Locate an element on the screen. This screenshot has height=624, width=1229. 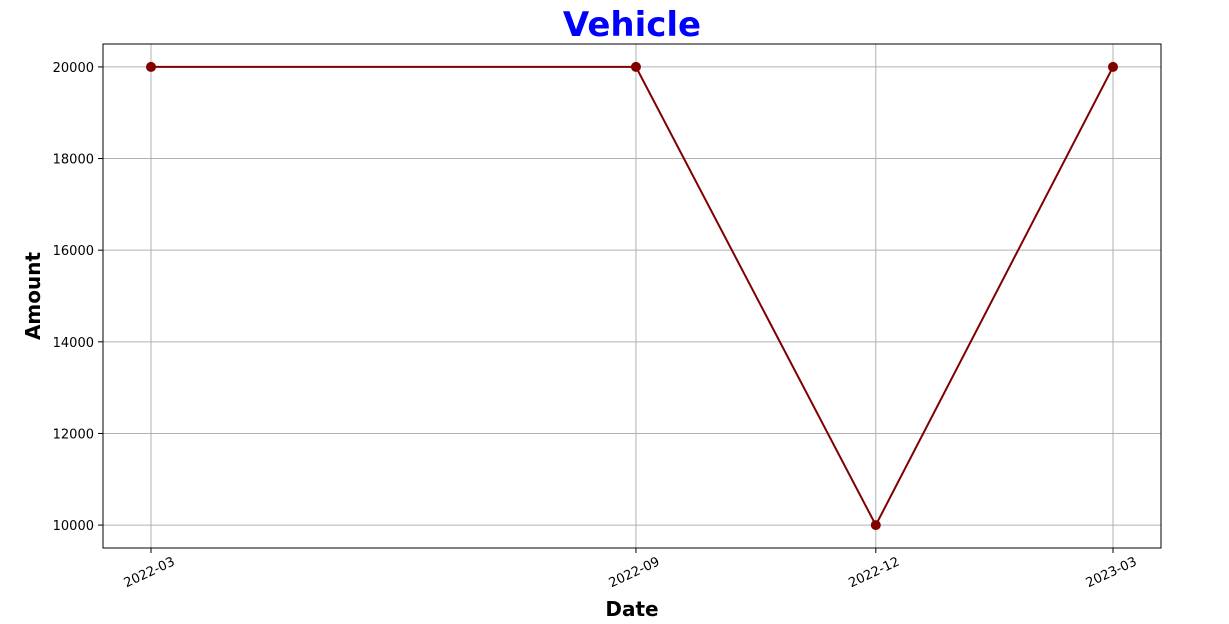
y-tick-label: 14000 is located at coordinates (73, 343).